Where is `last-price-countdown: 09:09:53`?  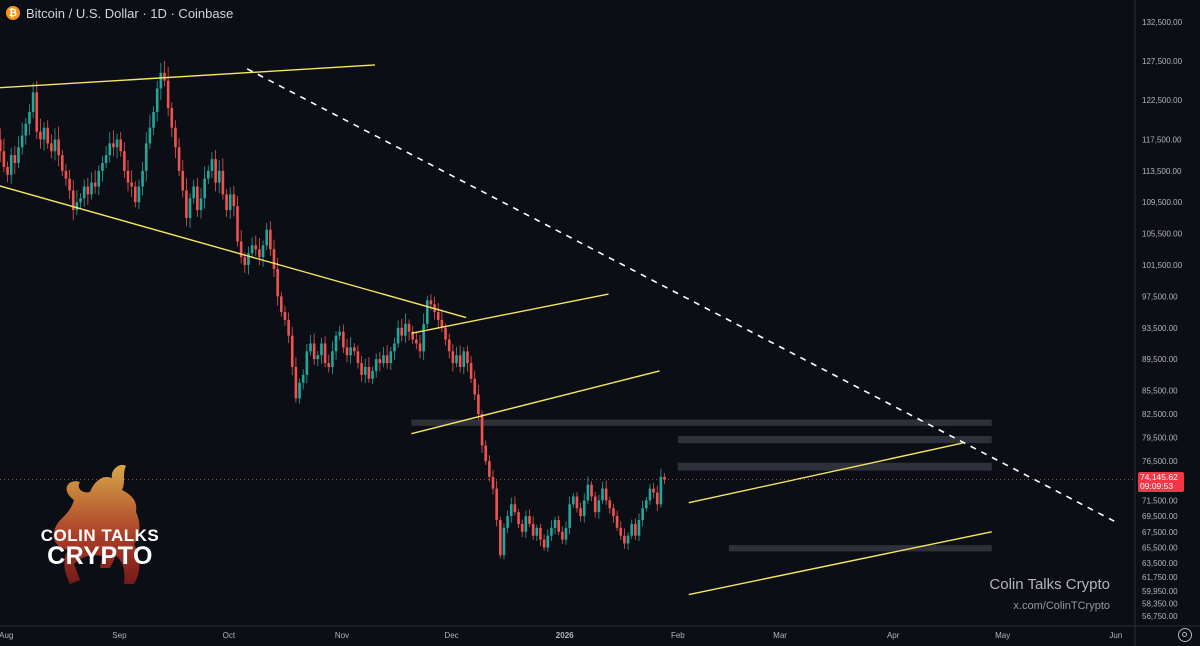 last-price-countdown: 09:09:53 is located at coordinates (1157, 485).